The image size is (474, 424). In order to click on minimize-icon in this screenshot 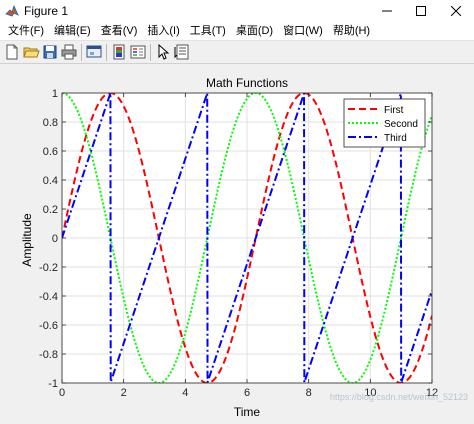, I will do `click(387, 11)`.